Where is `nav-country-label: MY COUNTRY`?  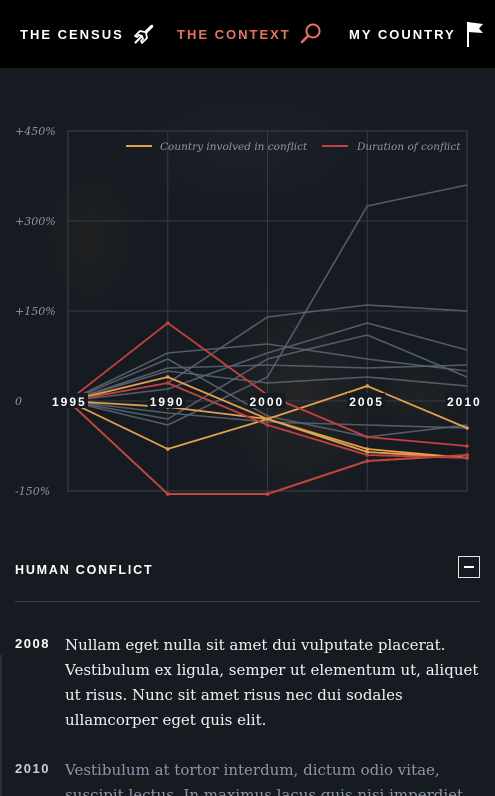 nav-country-label: MY COUNTRY is located at coordinates (402, 34).